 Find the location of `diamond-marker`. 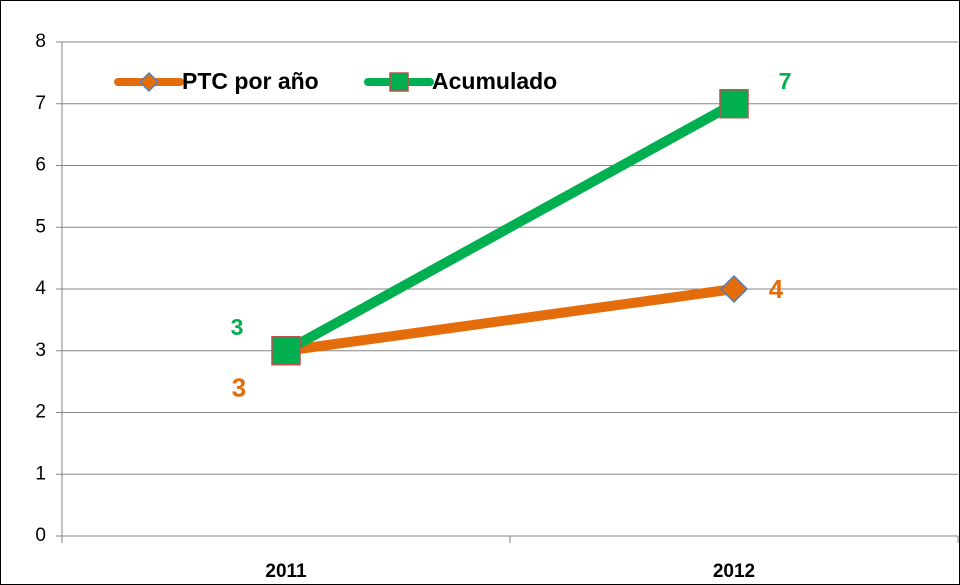

diamond-marker is located at coordinates (734, 289).